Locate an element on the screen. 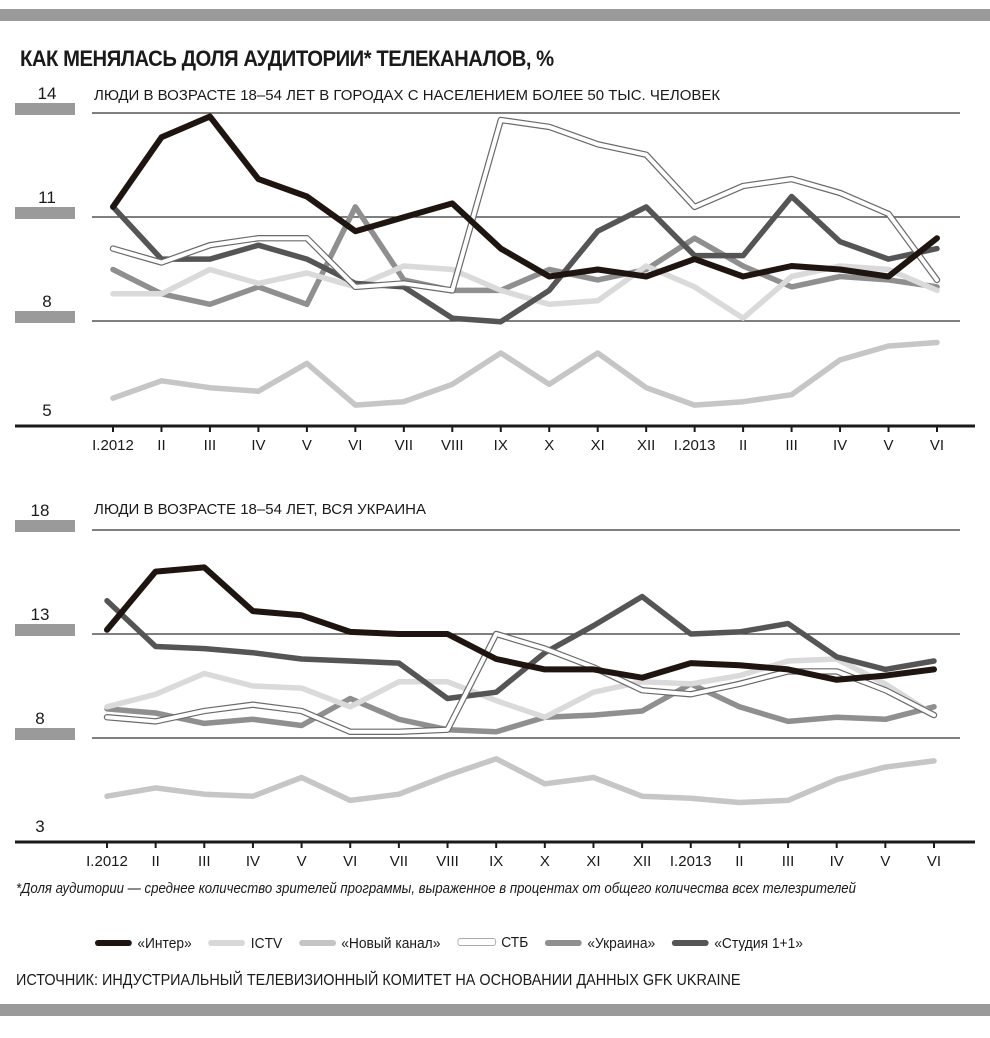 The height and width of the screenshot is (1038, 990). legend-label-inter: «Интер» is located at coordinates (164, 943).